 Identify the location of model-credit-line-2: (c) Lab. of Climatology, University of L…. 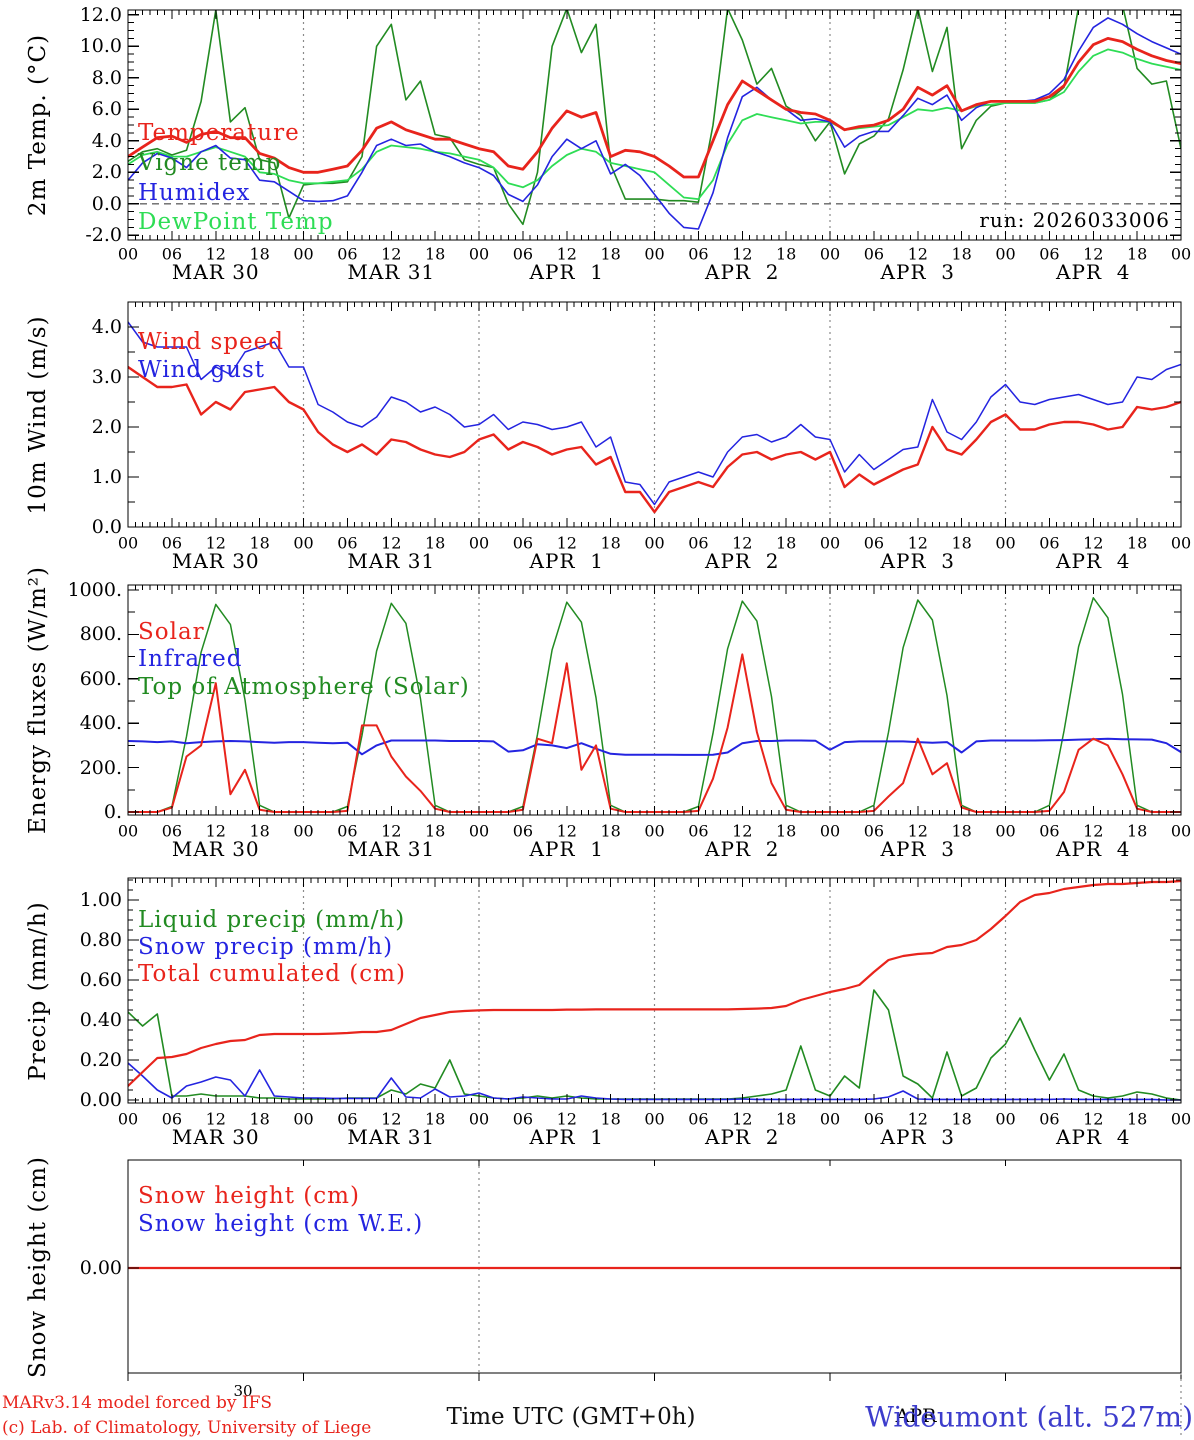
(187, 1428).